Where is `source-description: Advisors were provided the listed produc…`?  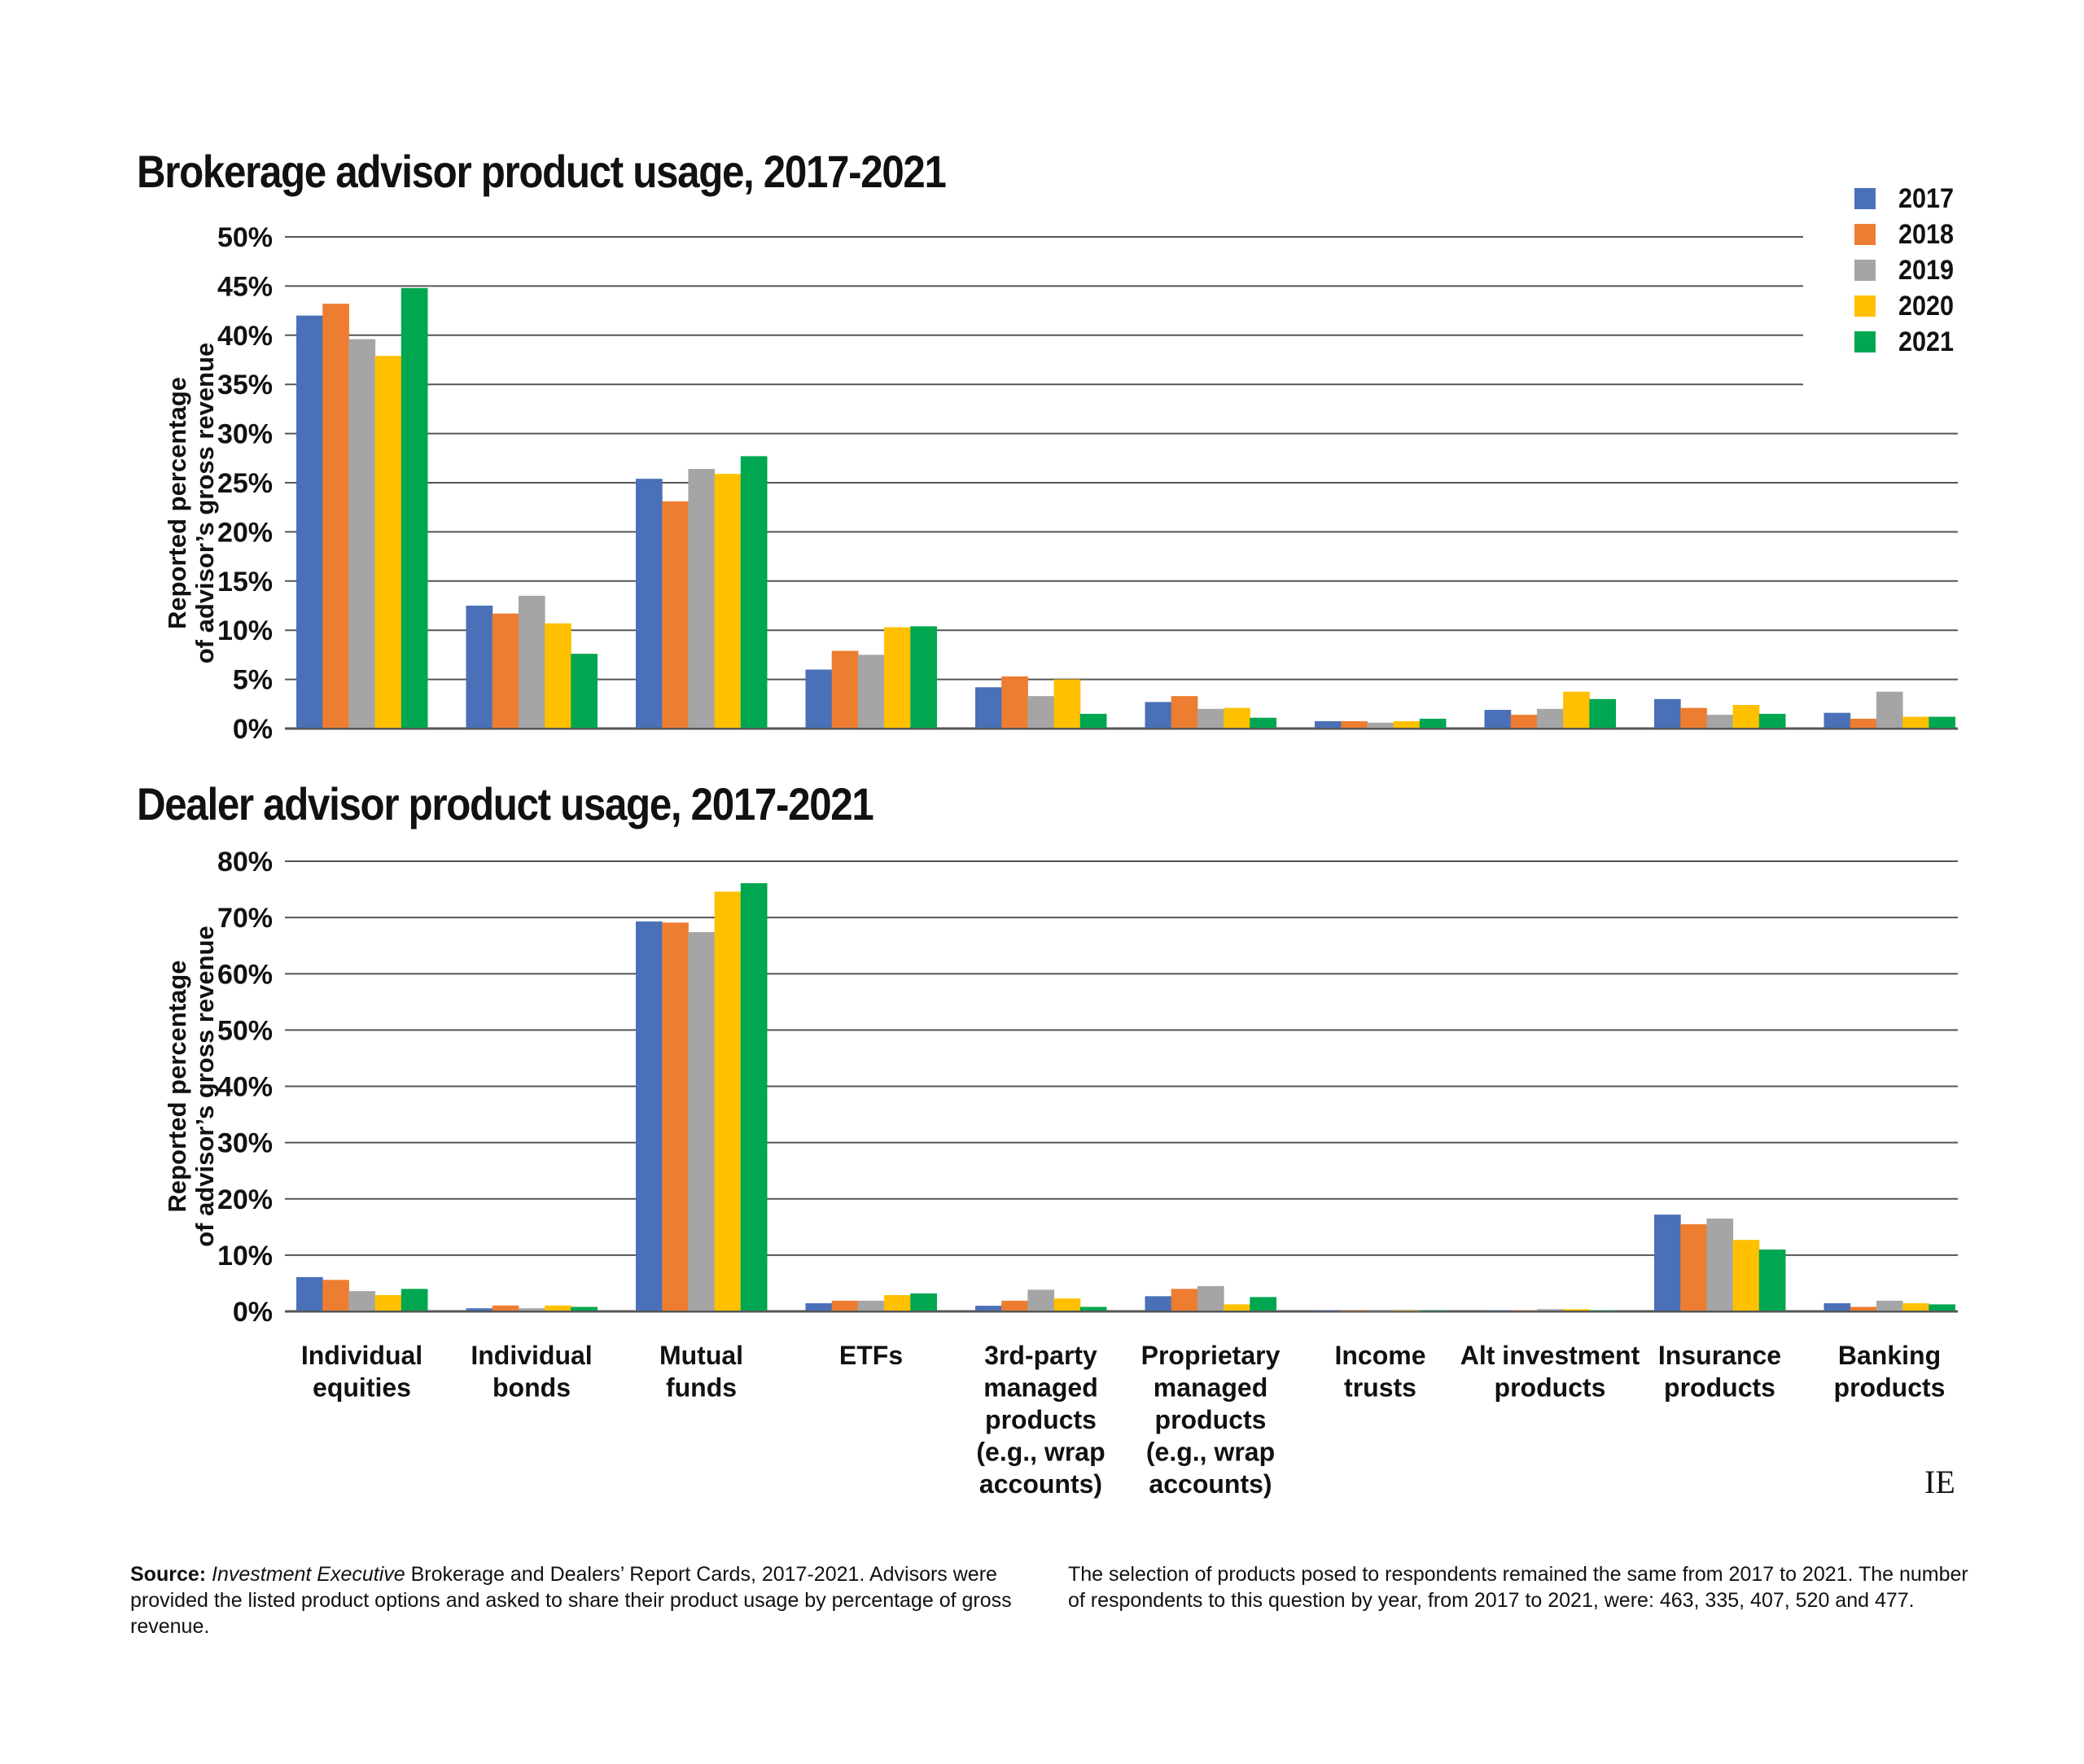 source-description: Advisors were provided the listed produc… is located at coordinates (571, 1600).